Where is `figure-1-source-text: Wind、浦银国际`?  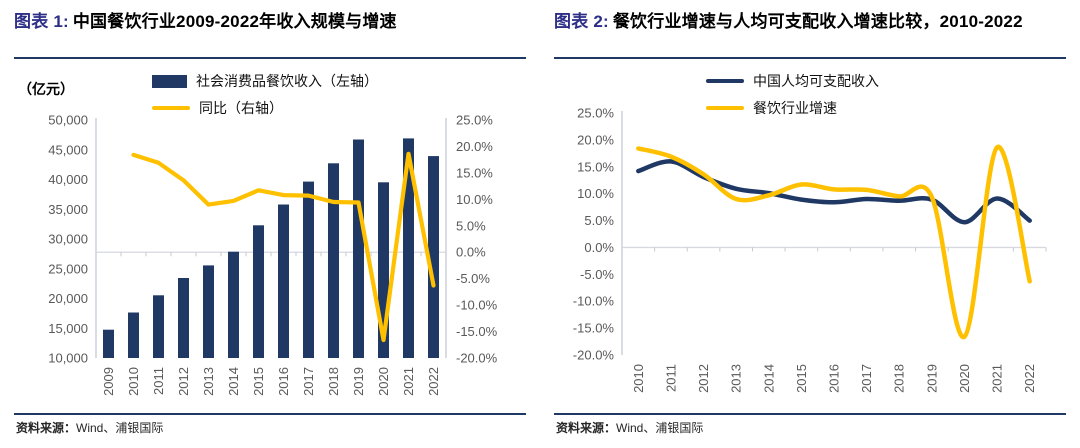
figure-1-source-text: Wind、浦银国际 is located at coordinates (120, 428).